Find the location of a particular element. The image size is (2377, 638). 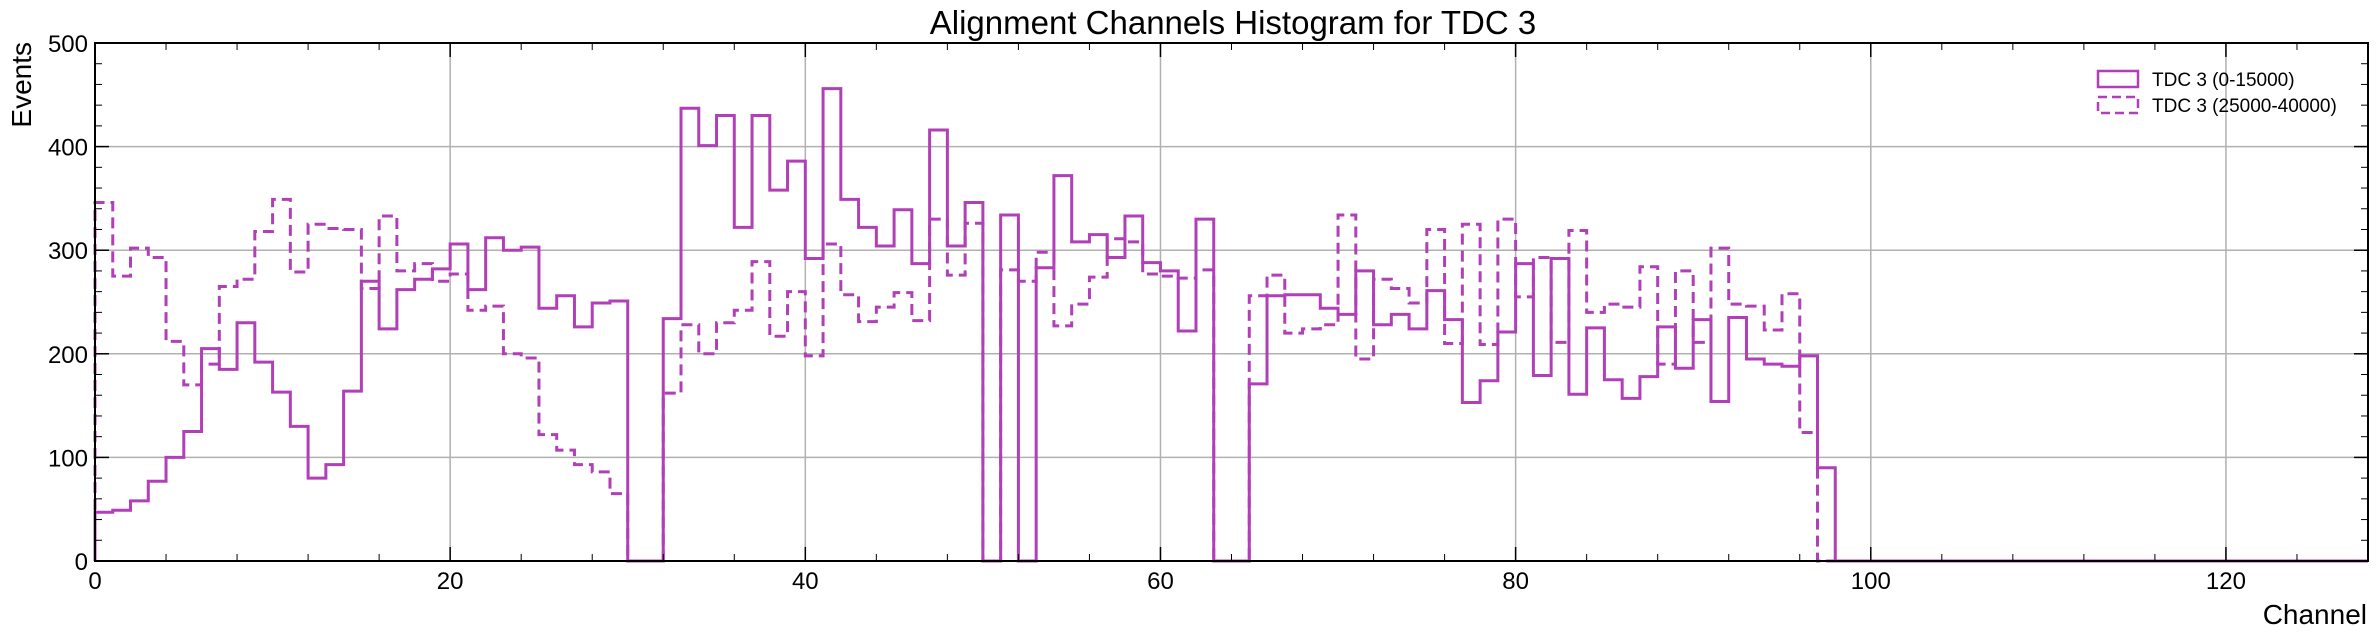

legend-label-1: TDC 3 (0-15000) is located at coordinates (2223, 80).